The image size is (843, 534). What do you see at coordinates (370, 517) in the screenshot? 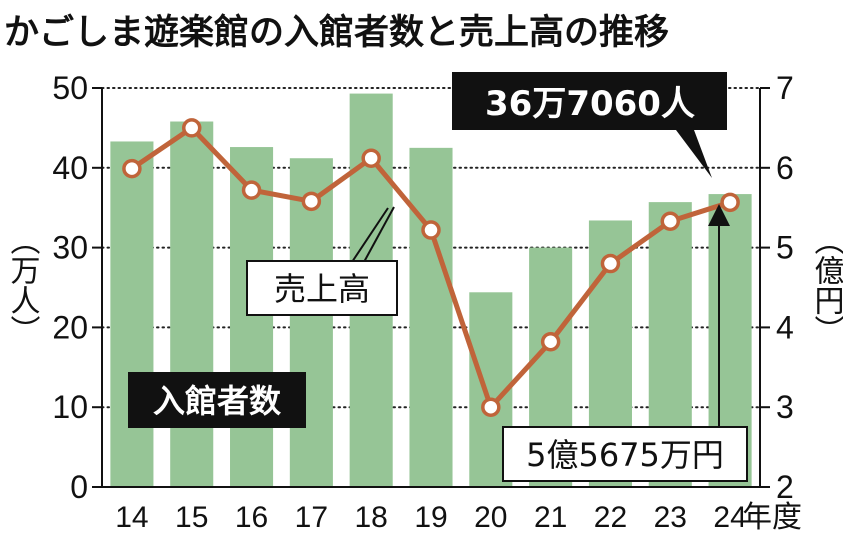
I see `x-tick-label: 18` at bounding box center [370, 517].